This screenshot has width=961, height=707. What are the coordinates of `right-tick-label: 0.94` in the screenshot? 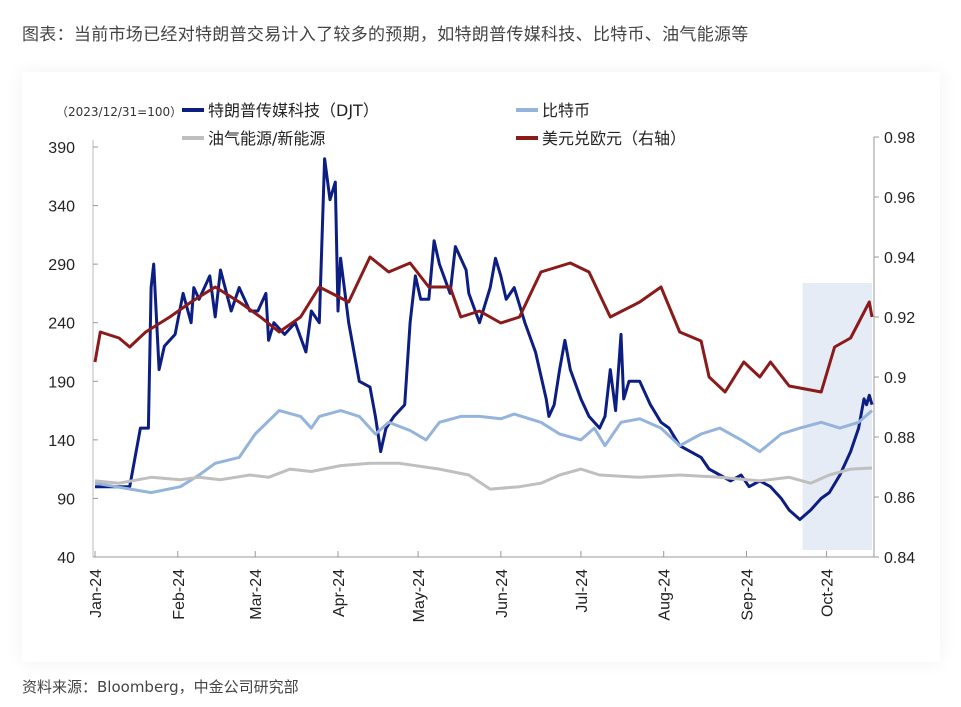 It's located at (899, 258).